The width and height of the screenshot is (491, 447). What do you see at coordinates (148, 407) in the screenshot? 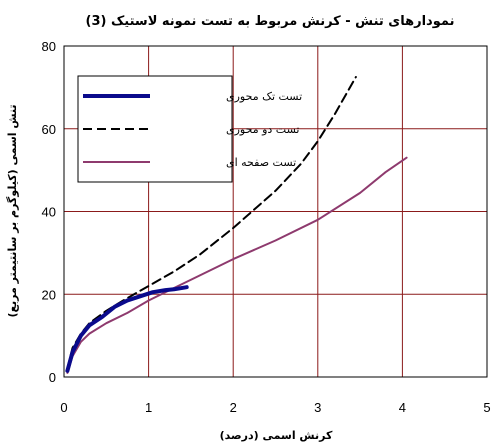
I see `x-tick-label: 1` at bounding box center [148, 407].